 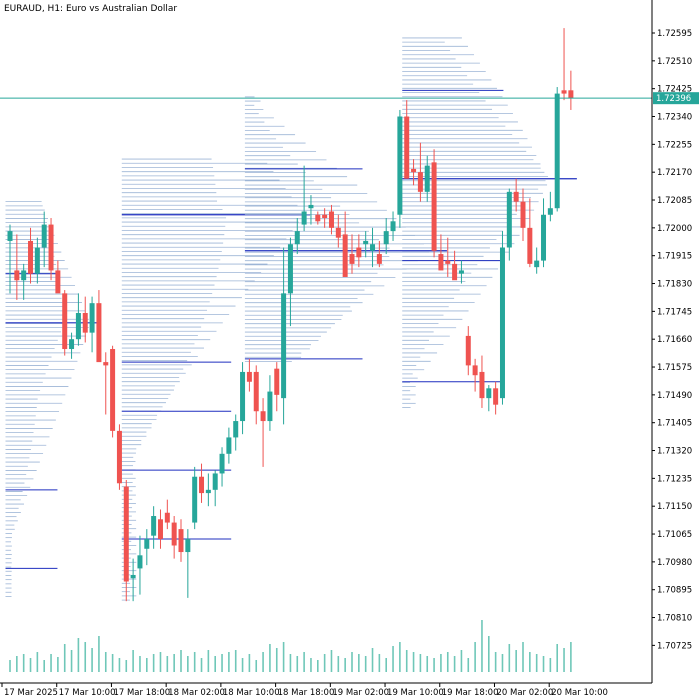 What do you see at coordinates (290, 646) in the screenshot?
I see `volume-histogram` at bounding box center [290, 646].